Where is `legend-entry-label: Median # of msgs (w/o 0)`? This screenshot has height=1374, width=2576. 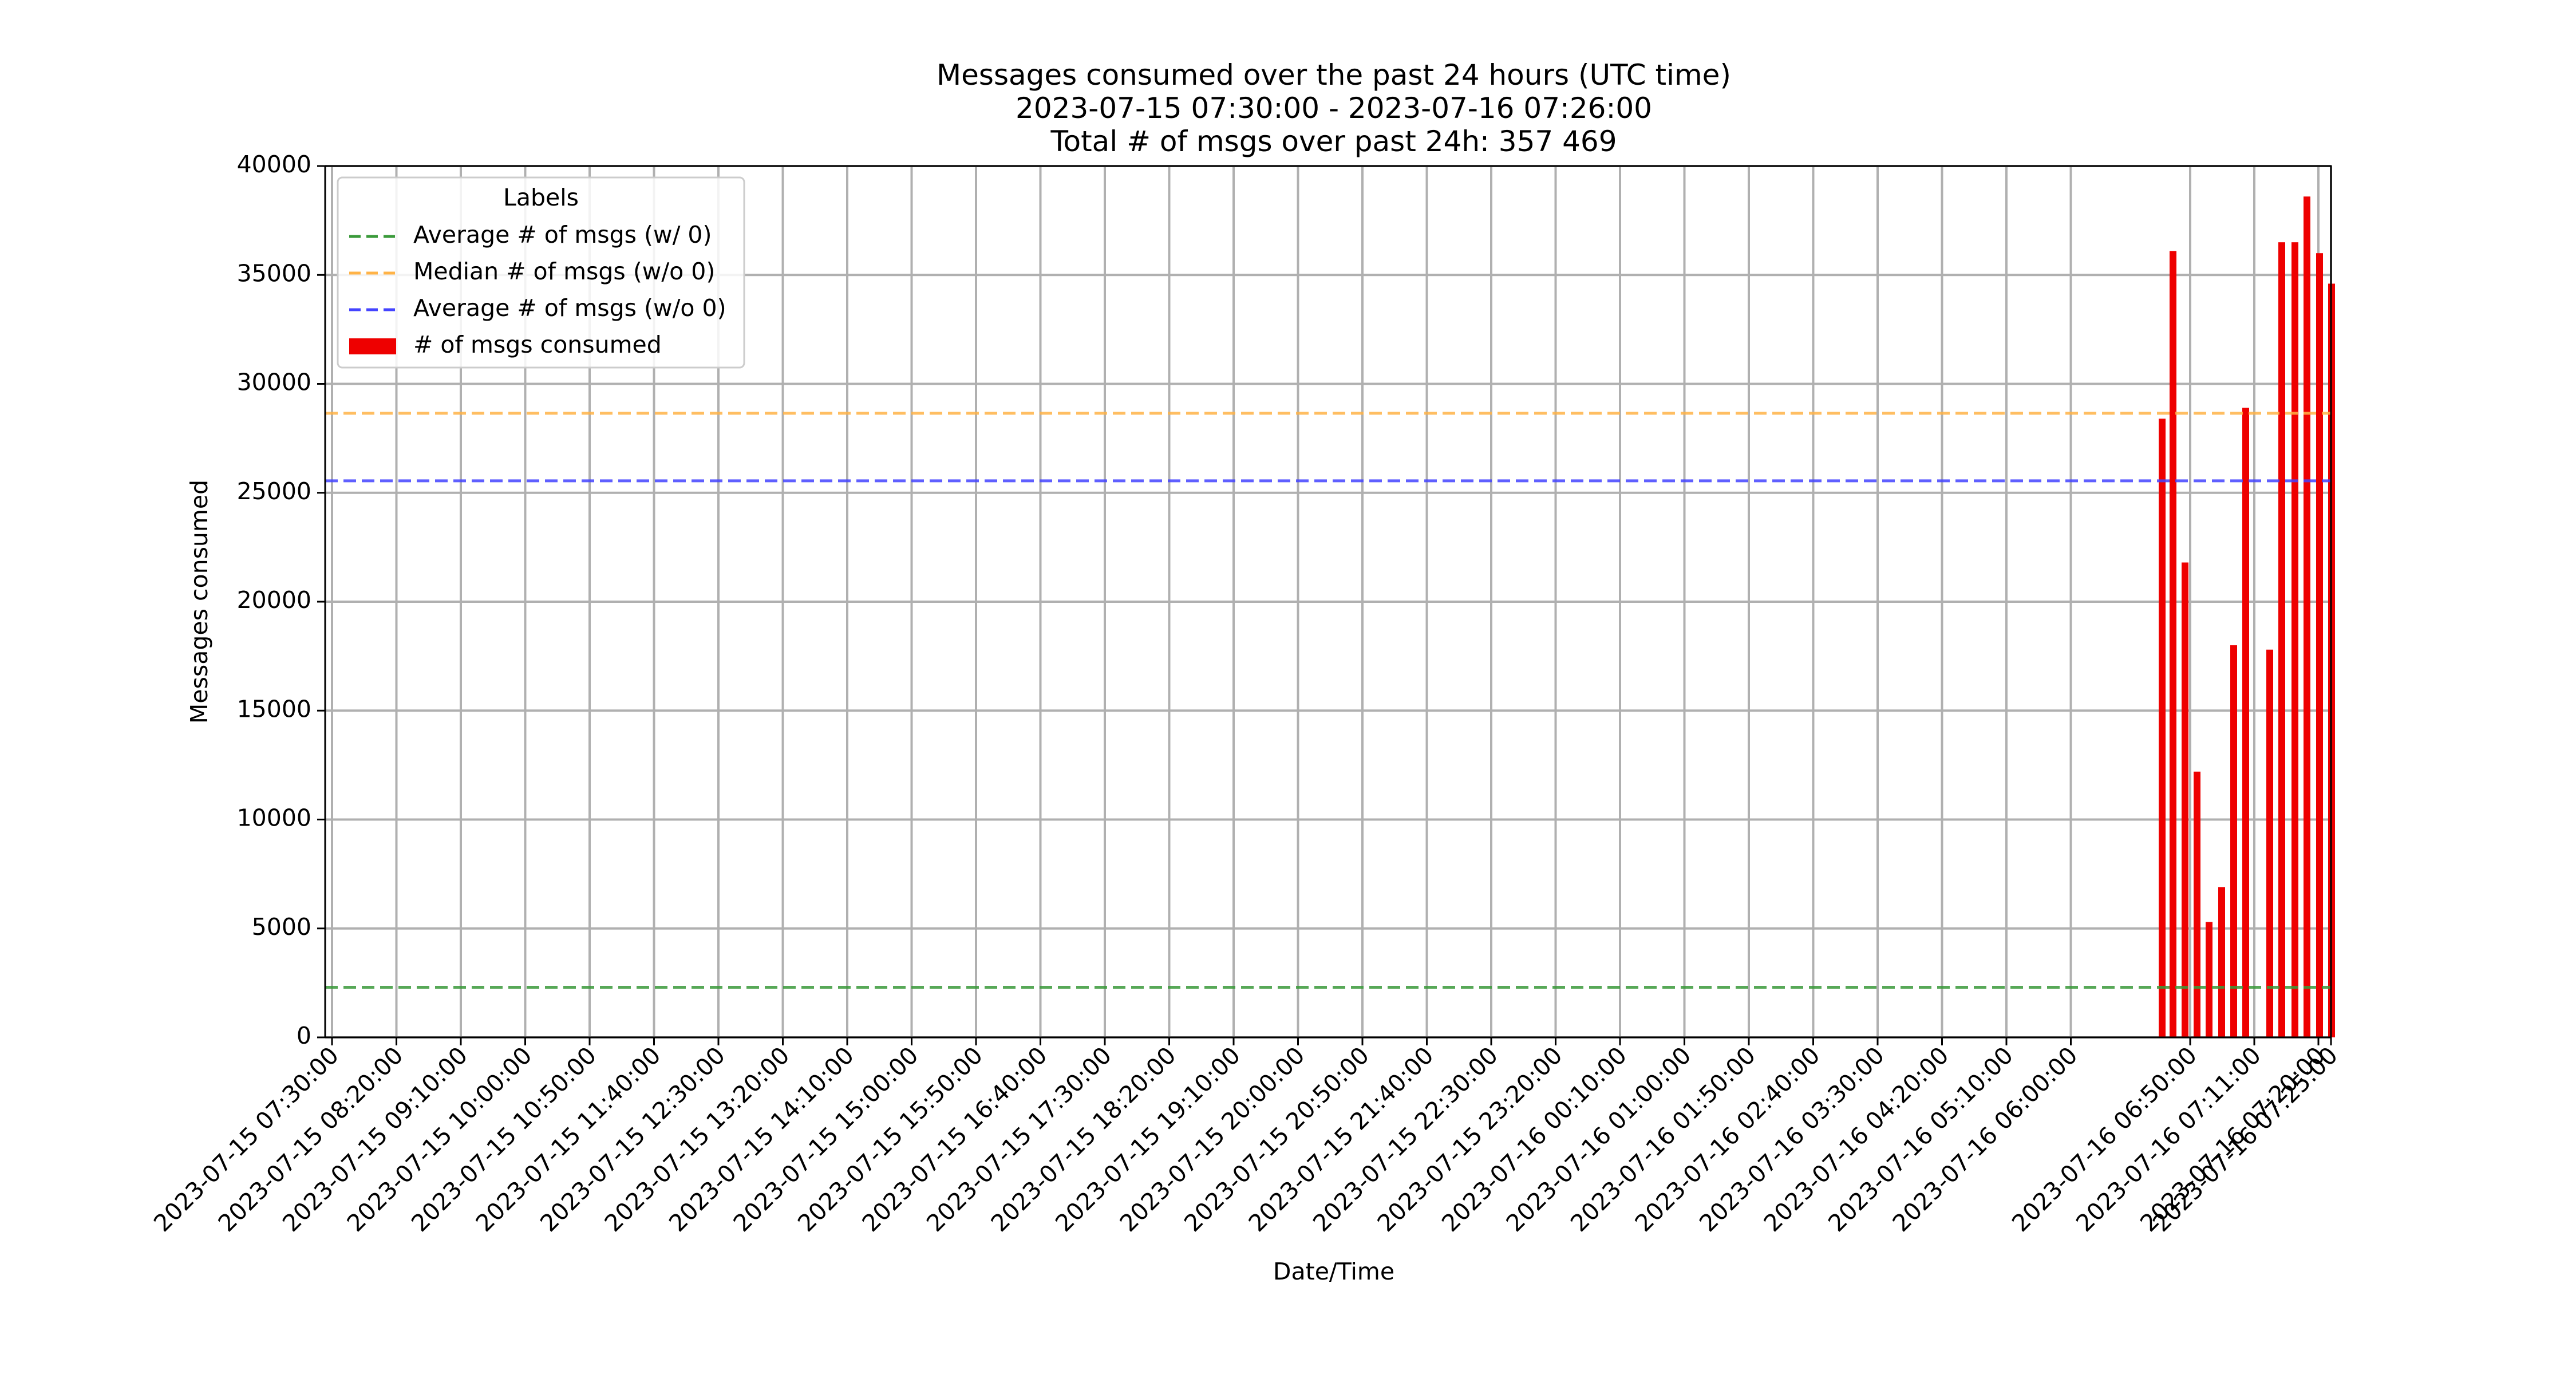
legend-entry-label: Median # of msgs (w/o 0) is located at coordinates (564, 271).